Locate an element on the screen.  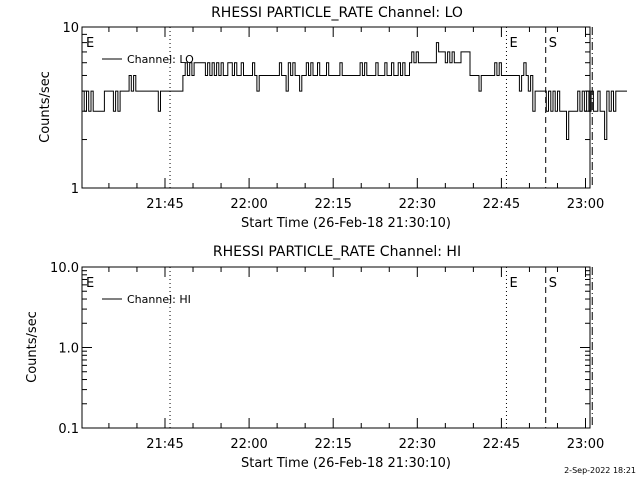
y-tick-label: 10 is located at coordinates (70, 28).